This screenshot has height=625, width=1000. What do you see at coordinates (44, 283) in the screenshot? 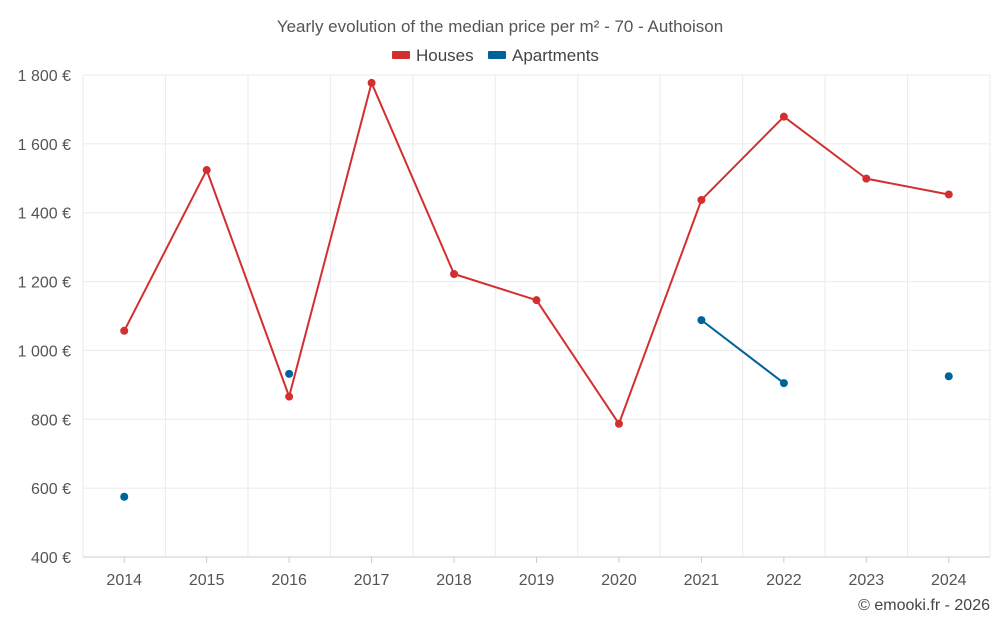
I see `y-tick-label: 1 200 €` at bounding box center [44, 283].